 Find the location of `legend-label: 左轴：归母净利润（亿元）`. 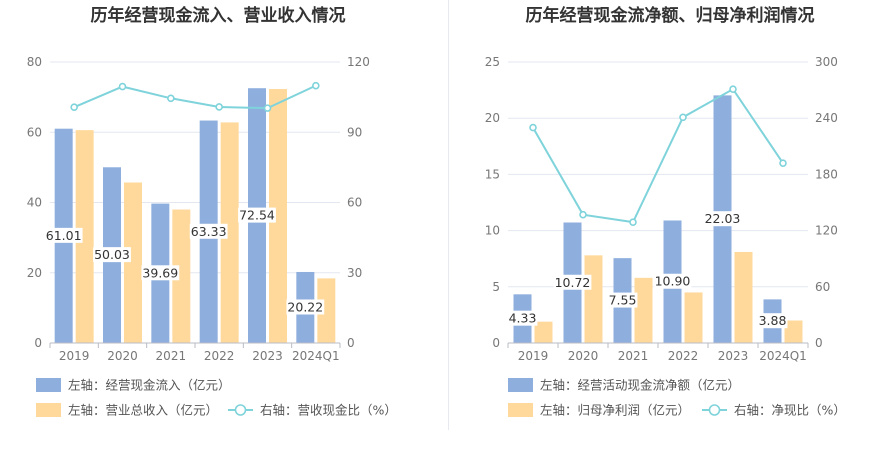

legend-label: 左轴：归母净利润（亿元） is located at coordinates (615, 410).